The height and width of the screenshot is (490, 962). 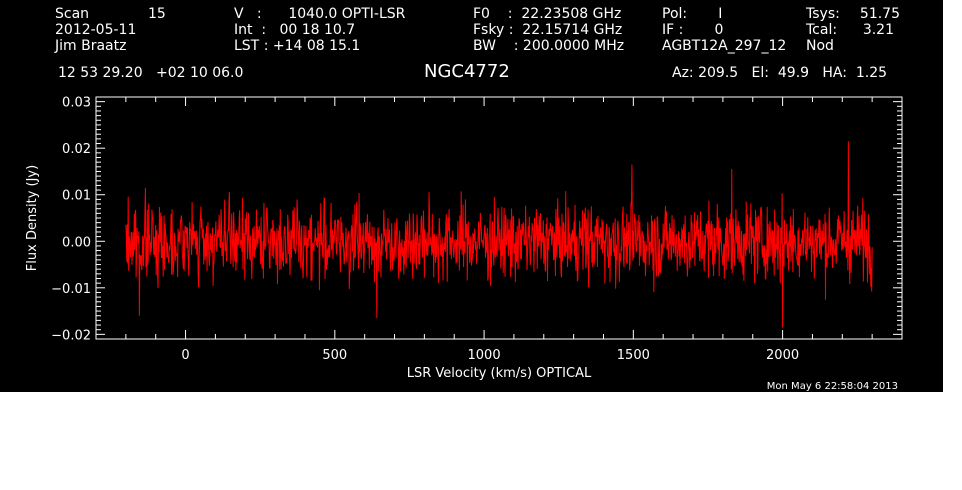 I want to click on y-tick-label: 0.02, so click(x=76, y=149).